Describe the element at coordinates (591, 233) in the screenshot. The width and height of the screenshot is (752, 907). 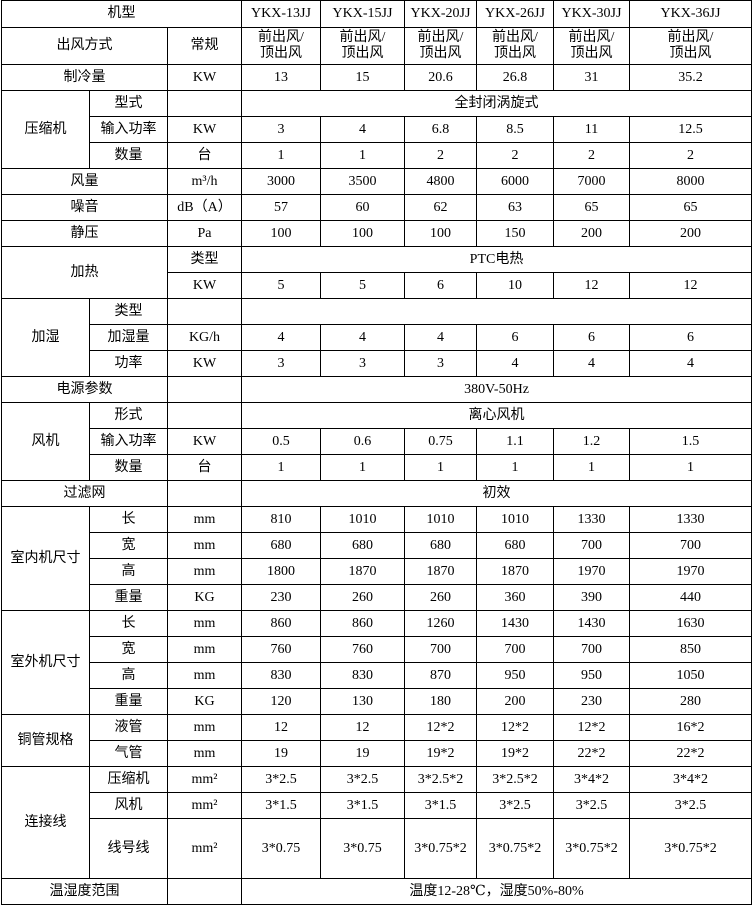
I see `cell: 200` at that location.